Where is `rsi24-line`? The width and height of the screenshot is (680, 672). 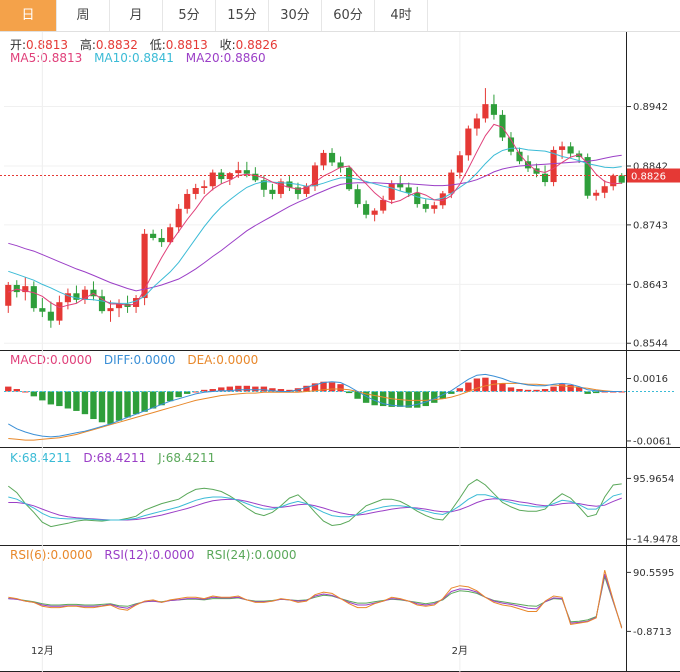 rsi24-line is located at coordinates (315, 601).